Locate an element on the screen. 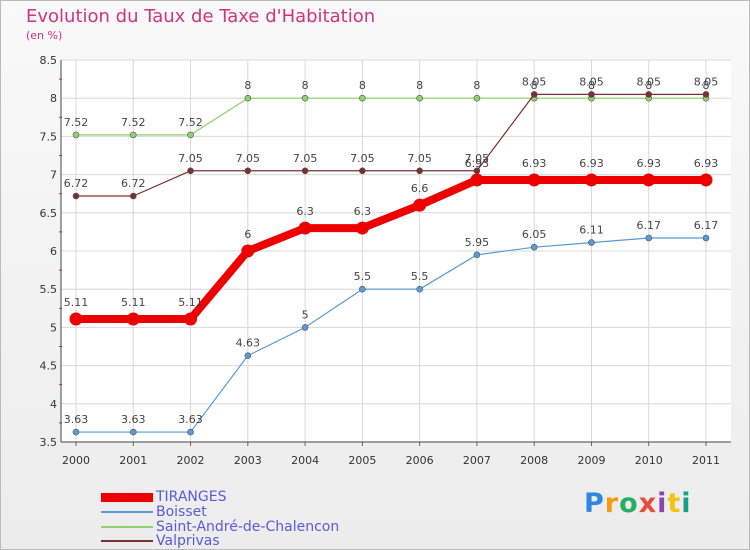  x-tick-label: 2009 is located at coordinates (591, 460).